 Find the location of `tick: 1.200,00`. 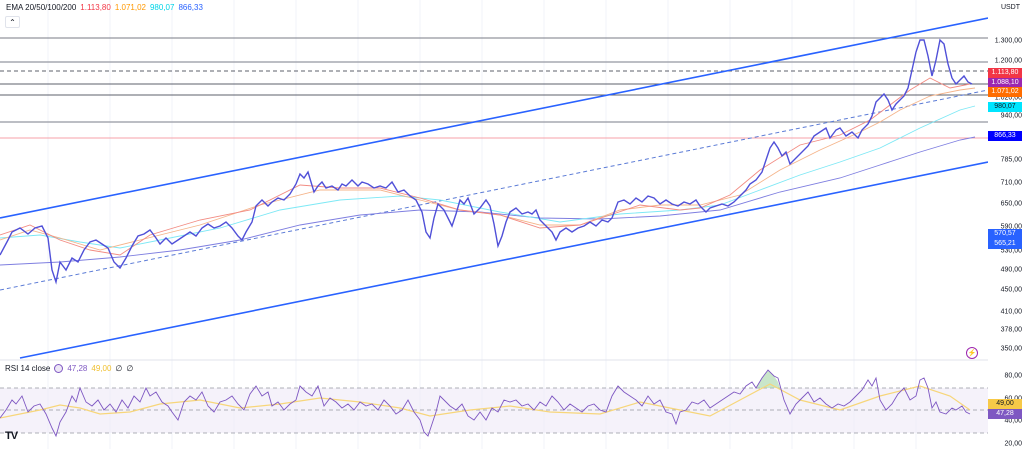

tick: 1.200,00 is located at coordinates (1008, 61).